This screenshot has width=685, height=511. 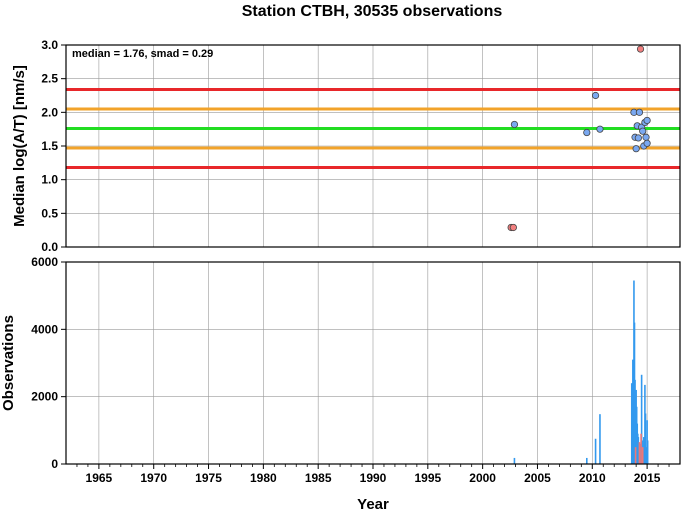 What do you see at coordinates (49, 180) in the screenshot?
I see `median-y-tick-label: 1.0` at bounding box center [49, 180].